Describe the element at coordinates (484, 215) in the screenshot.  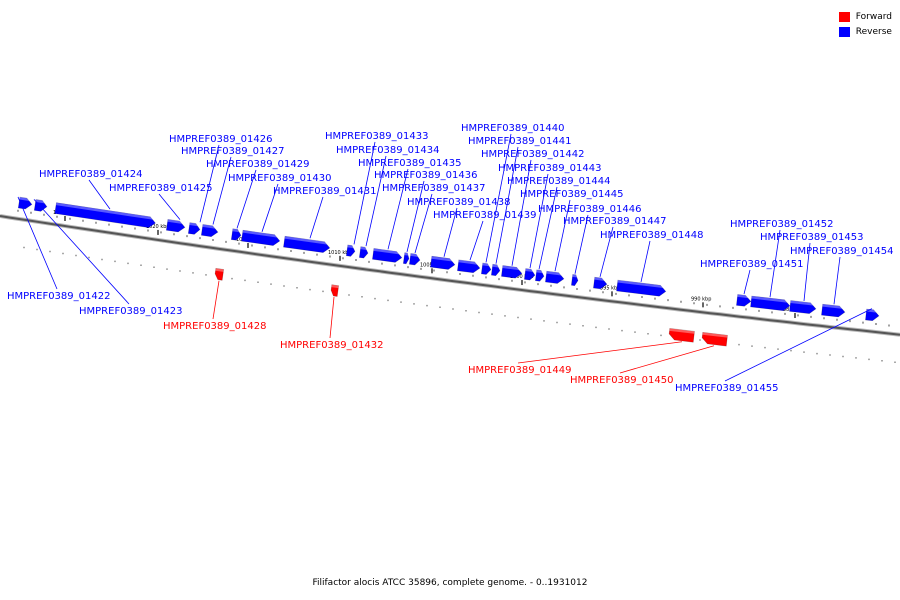
I see `gene-label: HMPREF0389_01439` at that location.